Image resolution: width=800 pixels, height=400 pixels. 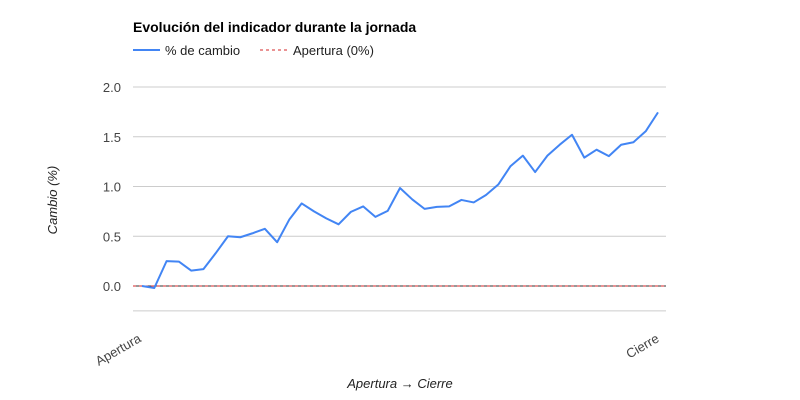 I want to click on y-tick-label: 0.5, so click(x=112, y=236).